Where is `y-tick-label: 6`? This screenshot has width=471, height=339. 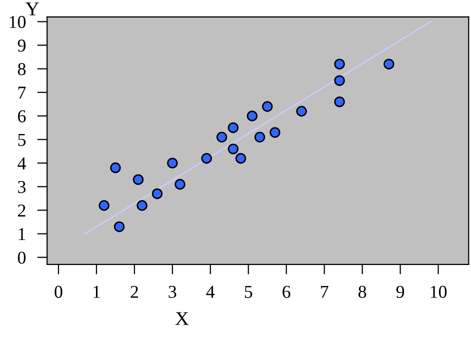 y-tick-label: 6 is located at coordinates (22, 116).